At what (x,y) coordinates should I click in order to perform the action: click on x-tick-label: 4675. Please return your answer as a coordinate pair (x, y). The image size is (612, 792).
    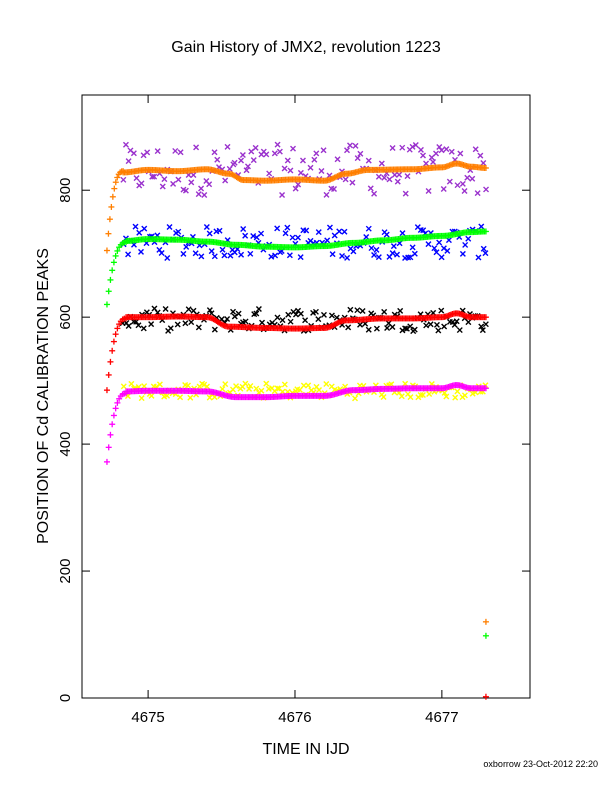
    Looking at the image, I should click on (147, 717).